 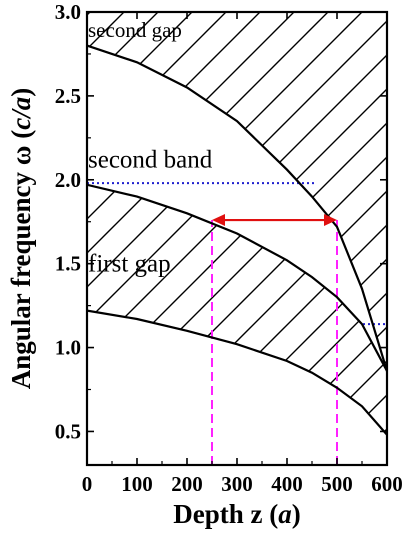 I want to click on x-tick-label: 600, so click(x=387, y=484).